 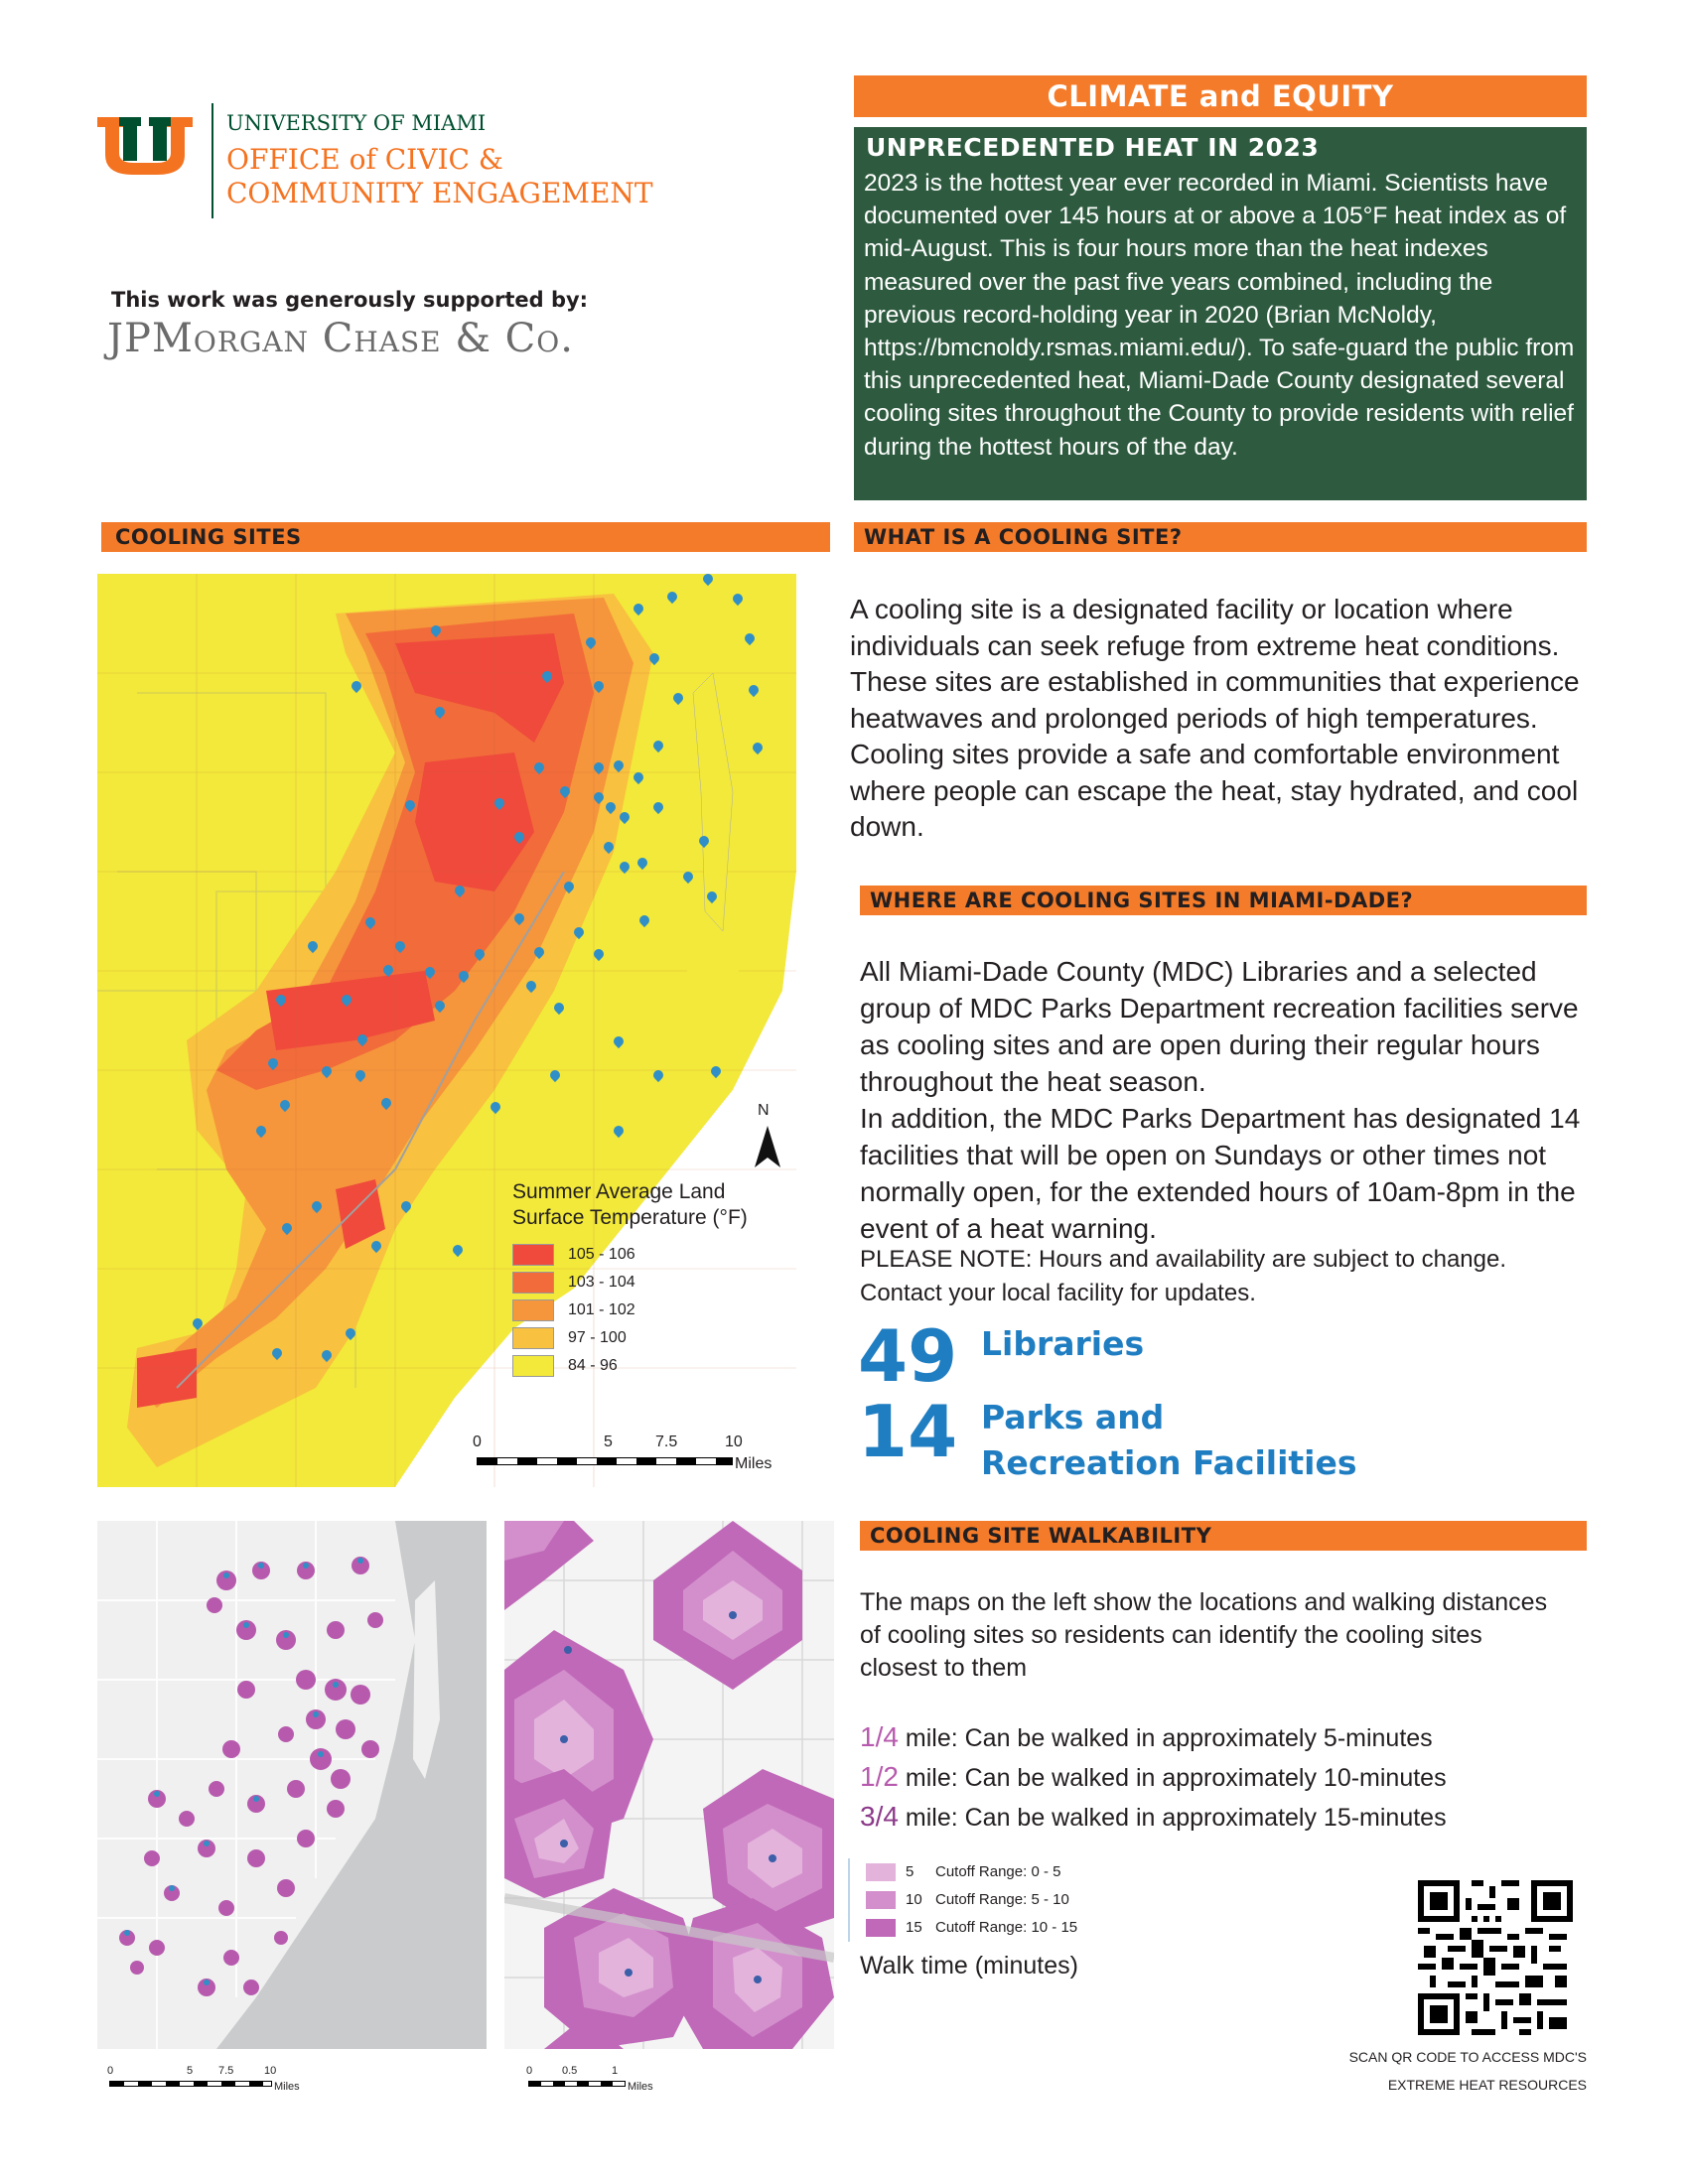 I want to click on legend-row: 105 - 106, so click(x=651, y=1255).